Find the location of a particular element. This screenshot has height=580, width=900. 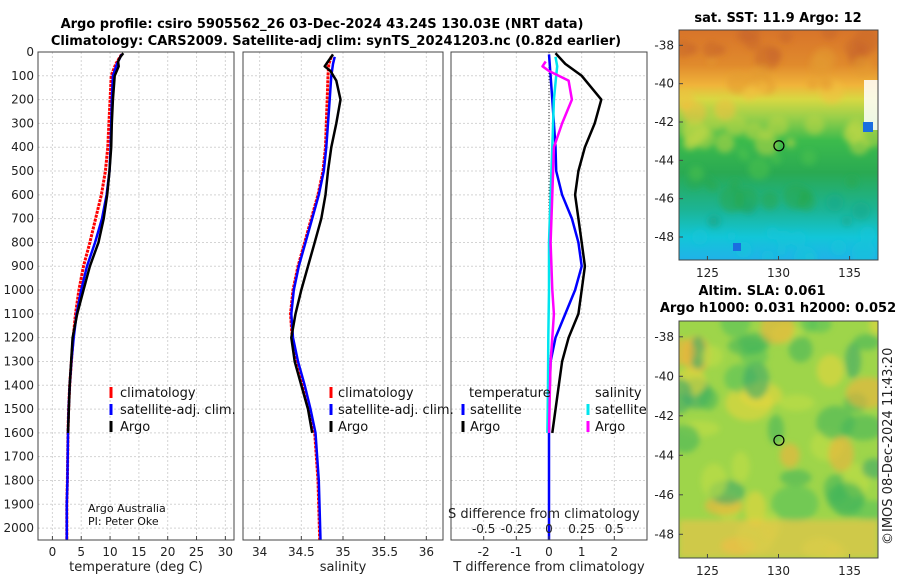

salinity-legend: climatology satellite-adj. clim. Argo is located at coordinates (391, 410).